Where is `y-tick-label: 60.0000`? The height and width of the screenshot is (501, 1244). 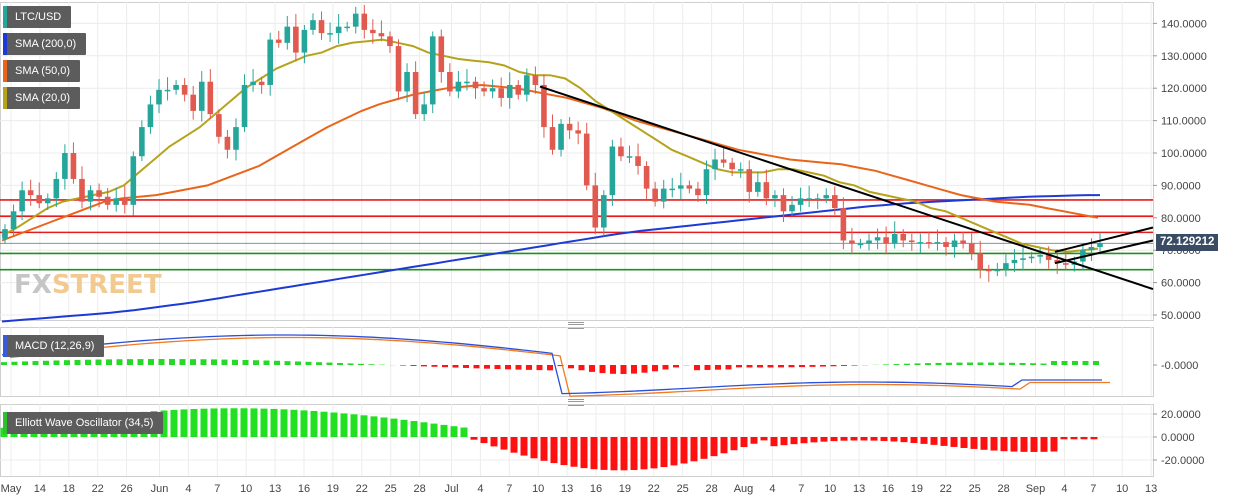
y-tick-label: 60.0000 is located at coordinates (1181, 284).